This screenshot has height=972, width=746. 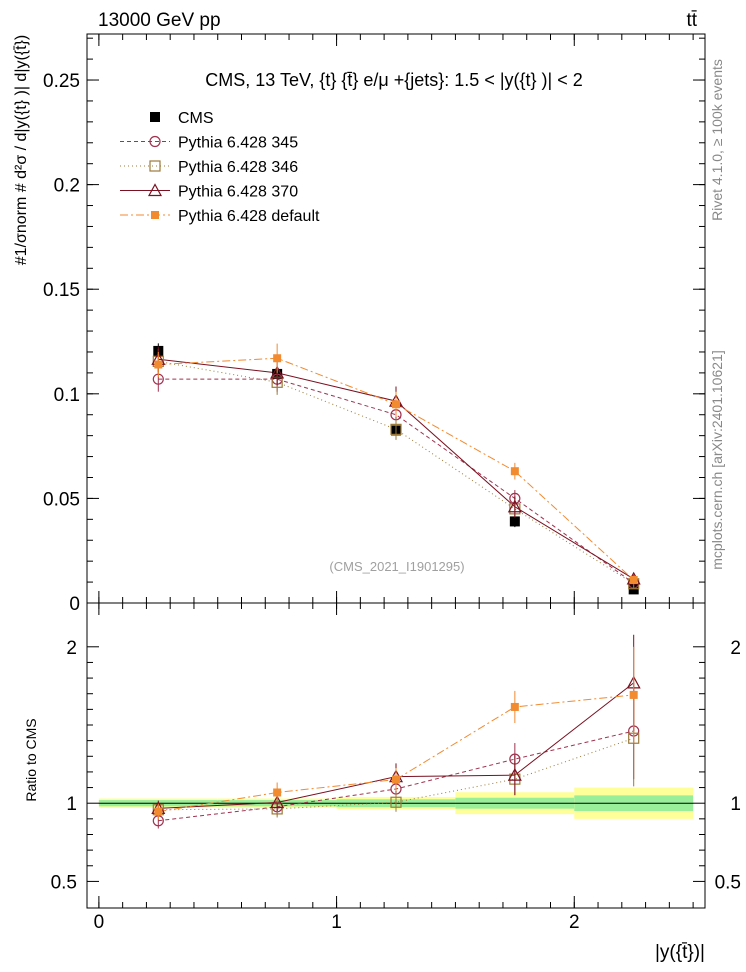 I want to click on y-tick-label: 0.1, so click(x=67, y=395).